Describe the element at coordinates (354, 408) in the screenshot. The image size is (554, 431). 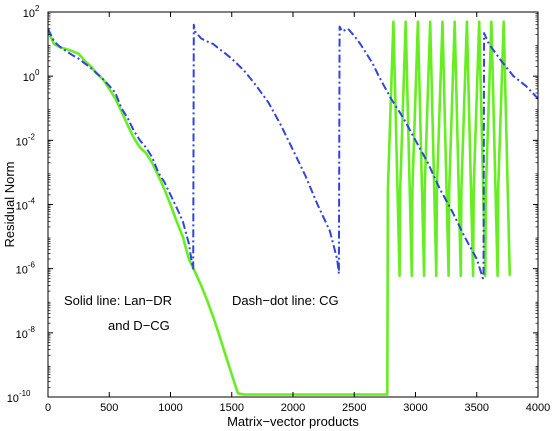
I see `x-tick-label: 2500` at that location.